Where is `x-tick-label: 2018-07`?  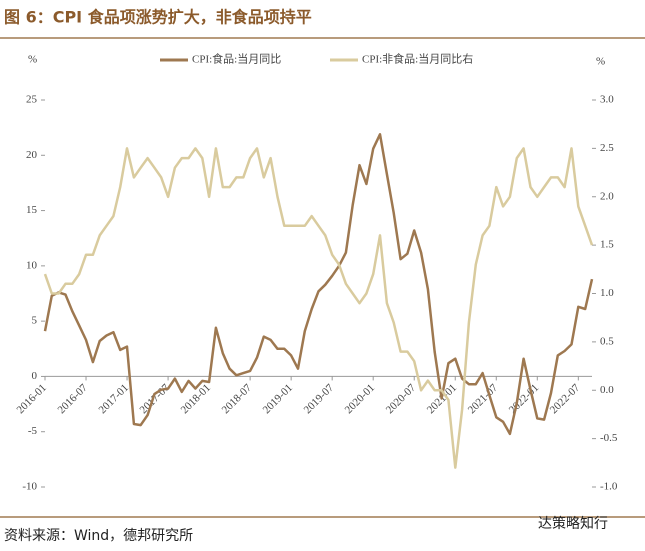
x-tick-label: 2018-07 is located at coordinates (237, 399).